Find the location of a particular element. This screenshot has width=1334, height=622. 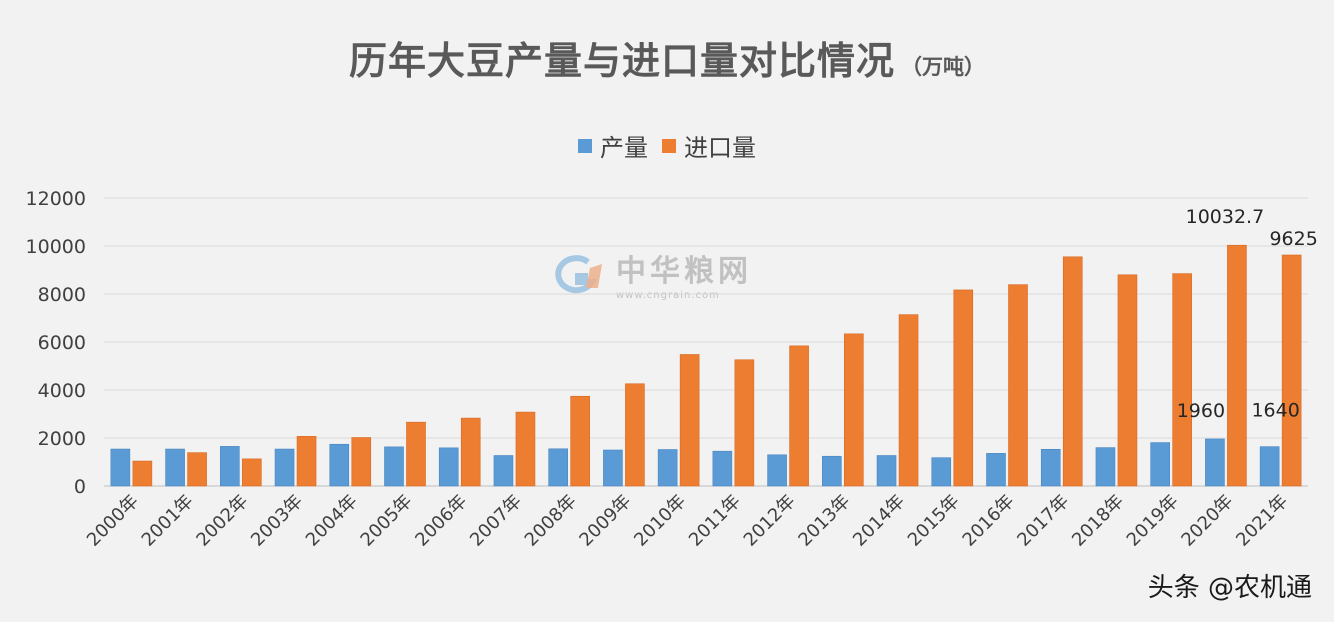

x-tick-label: 2012年 is located at coordinates (770, 521).